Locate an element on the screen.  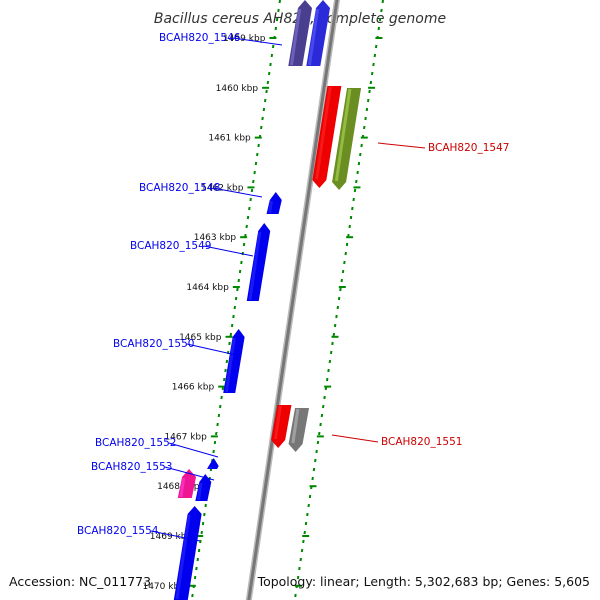
gene-bcah820_1547b is located at coordinates (347, 139).